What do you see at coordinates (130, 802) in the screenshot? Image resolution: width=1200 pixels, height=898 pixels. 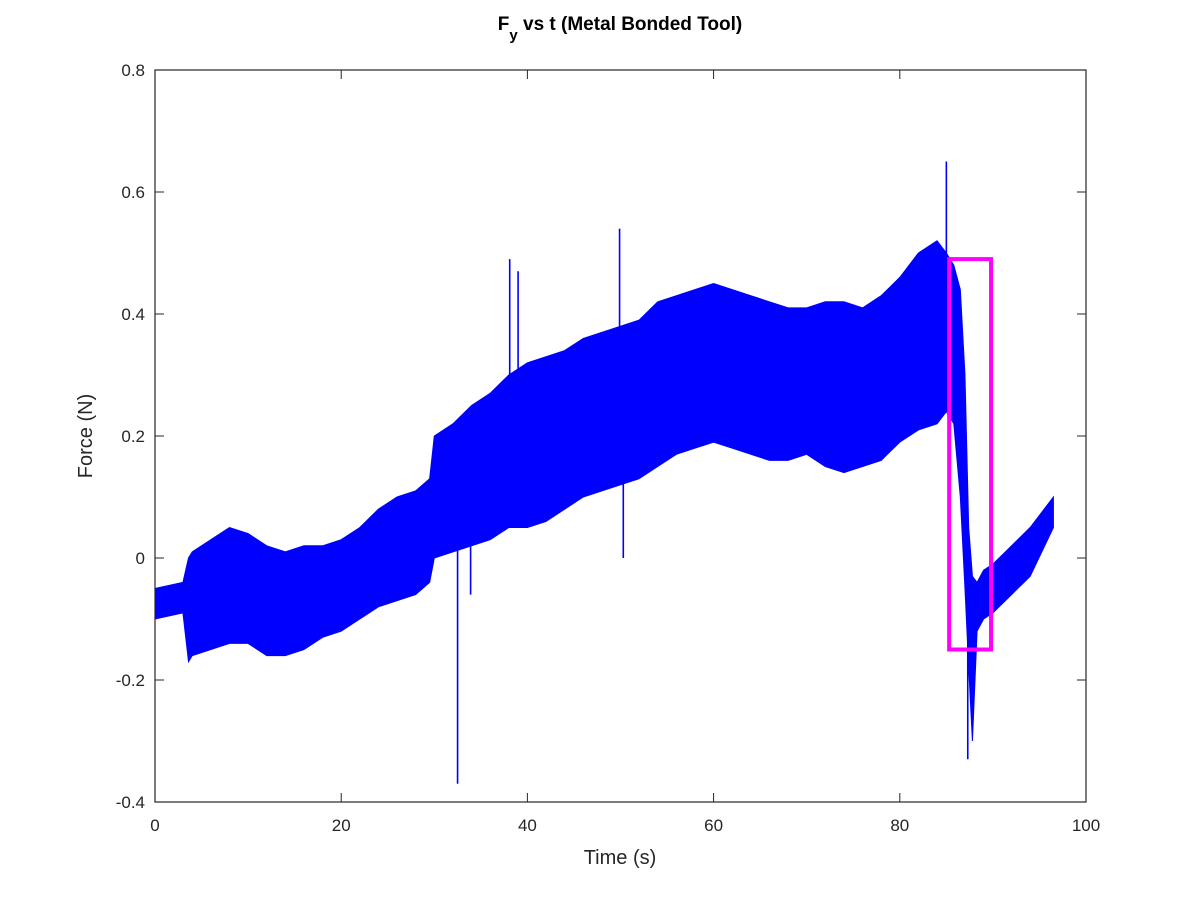 I see `y-tick-label: -0.4` at bounding box center [130, 802].